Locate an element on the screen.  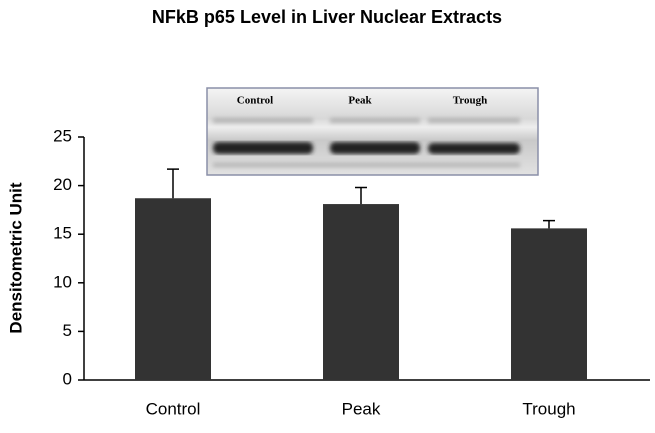
y-tick-label: 0 is located at coordinates (67, 378).